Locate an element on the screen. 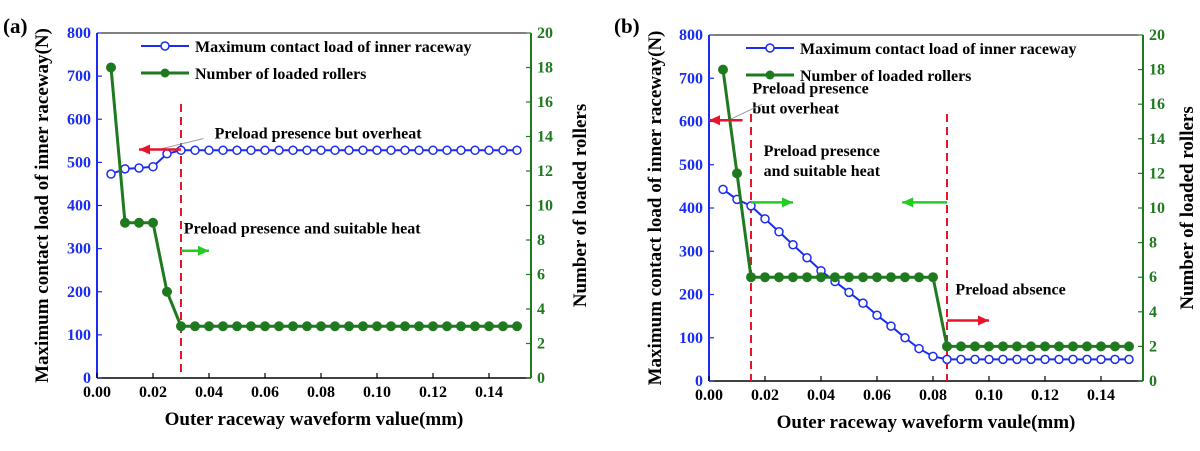  legend-rollers-label: Number of loaded rollers is located at coordinates (280, 74).